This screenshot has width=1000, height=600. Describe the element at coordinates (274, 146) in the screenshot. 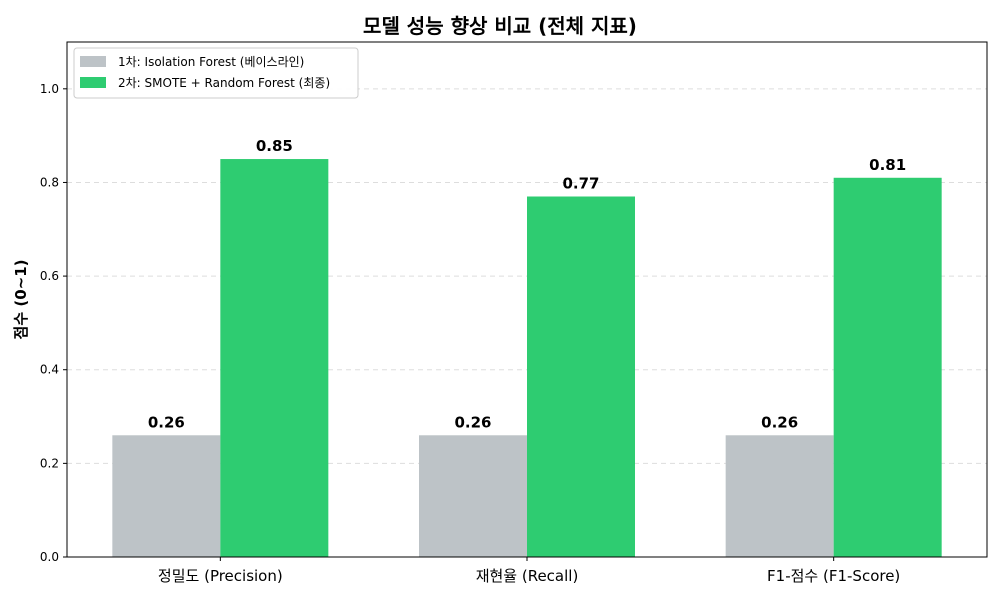

I see `data-label: 0.85` at that location.